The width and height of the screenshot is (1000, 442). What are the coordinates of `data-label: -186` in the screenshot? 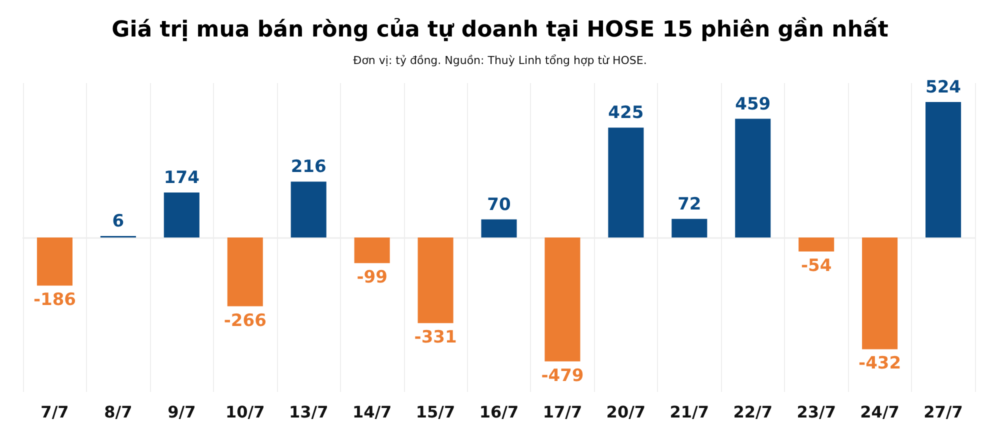 It's located at (54, 300).